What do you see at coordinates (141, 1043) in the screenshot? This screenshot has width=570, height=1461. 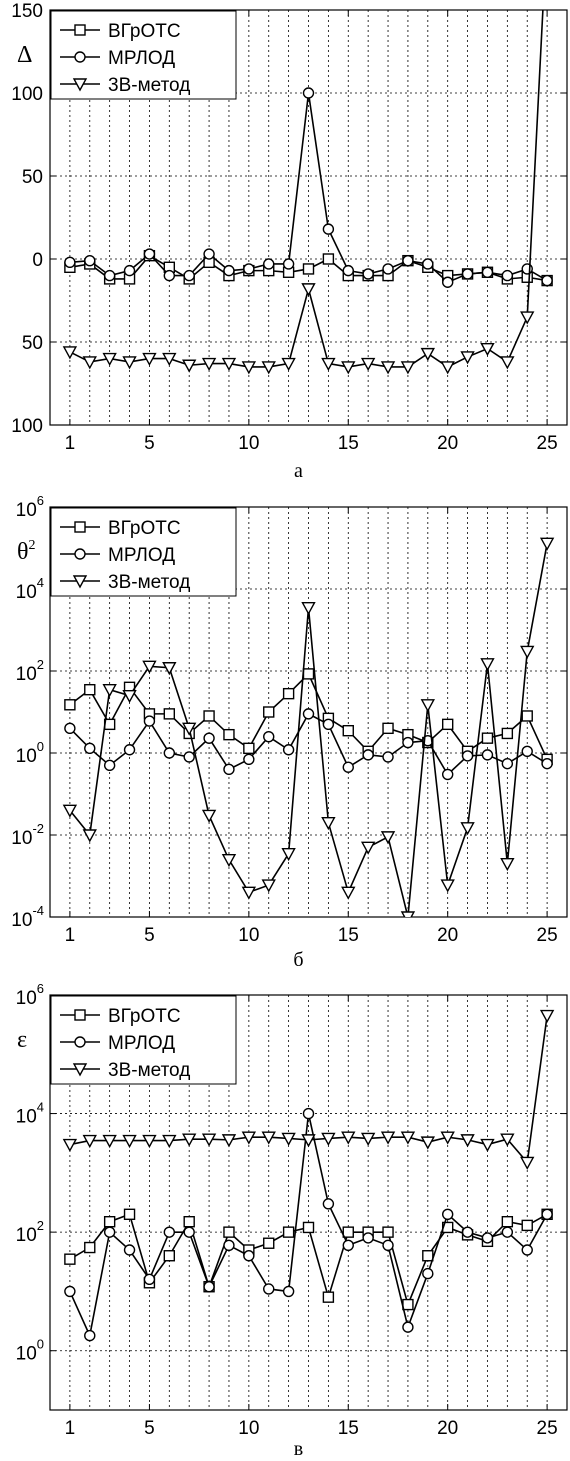 I see `legend-label-2: МРЛОД` at bounding box center [141, 1043].